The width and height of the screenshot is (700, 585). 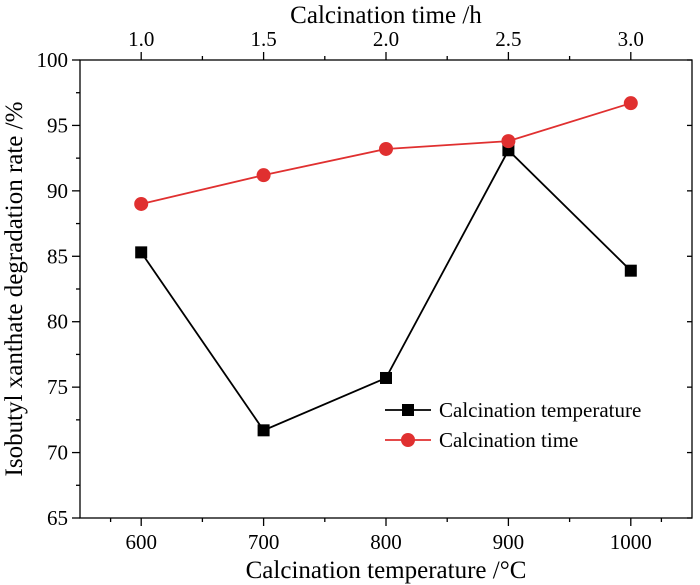 What do you see at coordinates (57, 518) in the screenshot?
I see `y-tick-label: 65` at bounding box center [57, 518].